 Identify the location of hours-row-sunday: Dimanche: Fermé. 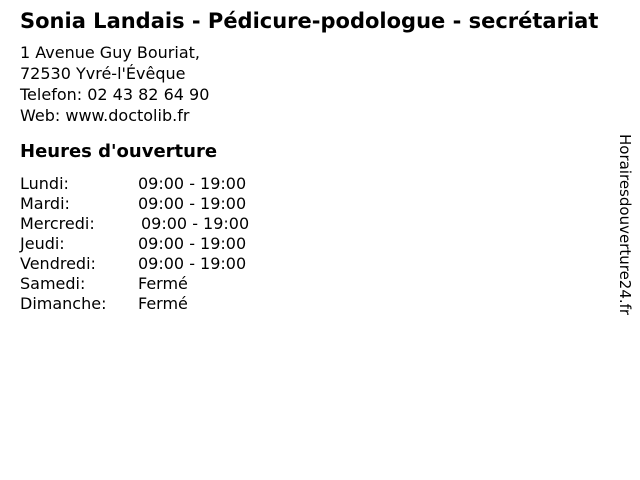
(134, 304).